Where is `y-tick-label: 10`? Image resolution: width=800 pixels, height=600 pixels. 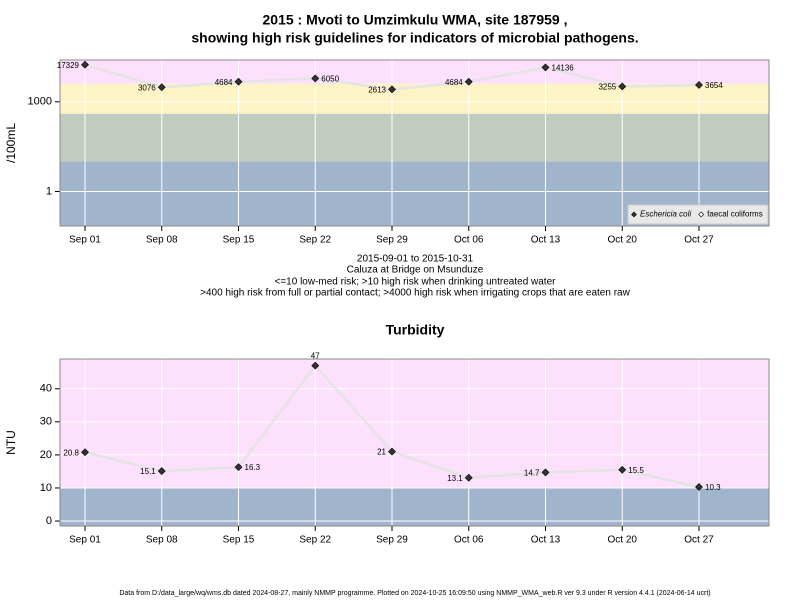
y-tick-label: 10 is located at coordinates (46, 488).